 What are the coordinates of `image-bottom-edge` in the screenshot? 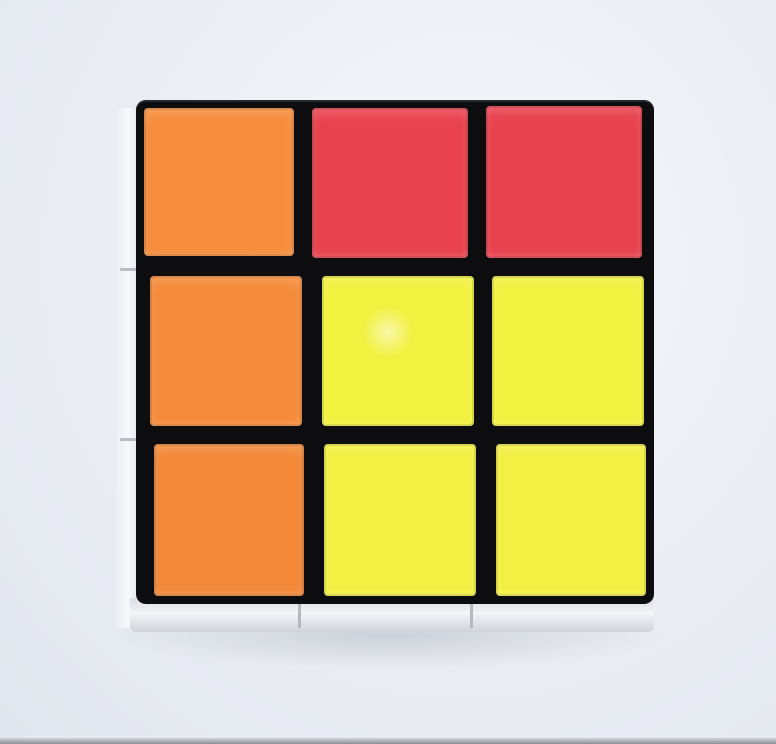 It's located at (388, 741).